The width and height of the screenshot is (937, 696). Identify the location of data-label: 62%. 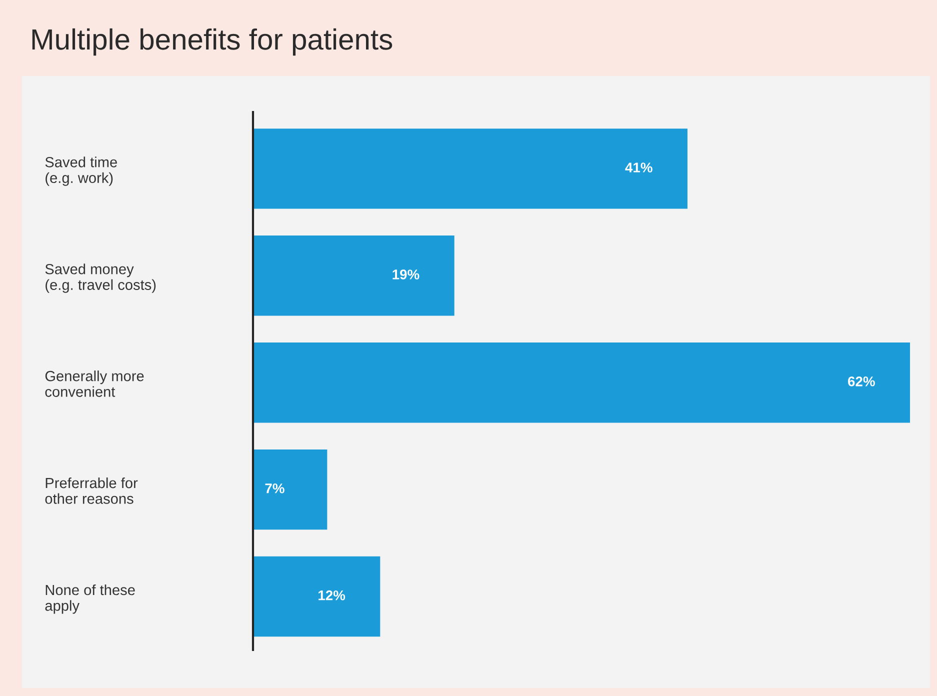
(861, 381).